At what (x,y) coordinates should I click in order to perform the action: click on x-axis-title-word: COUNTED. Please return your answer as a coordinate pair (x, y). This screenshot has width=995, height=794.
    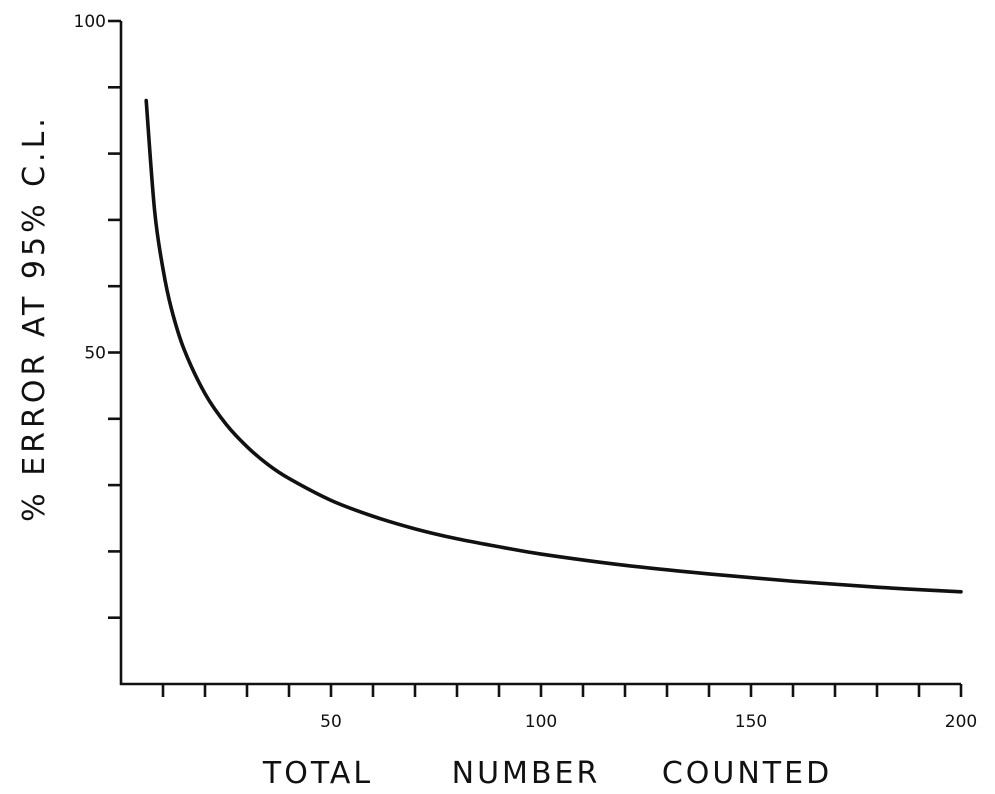
    Looking at the image, I should click on (747, 773).